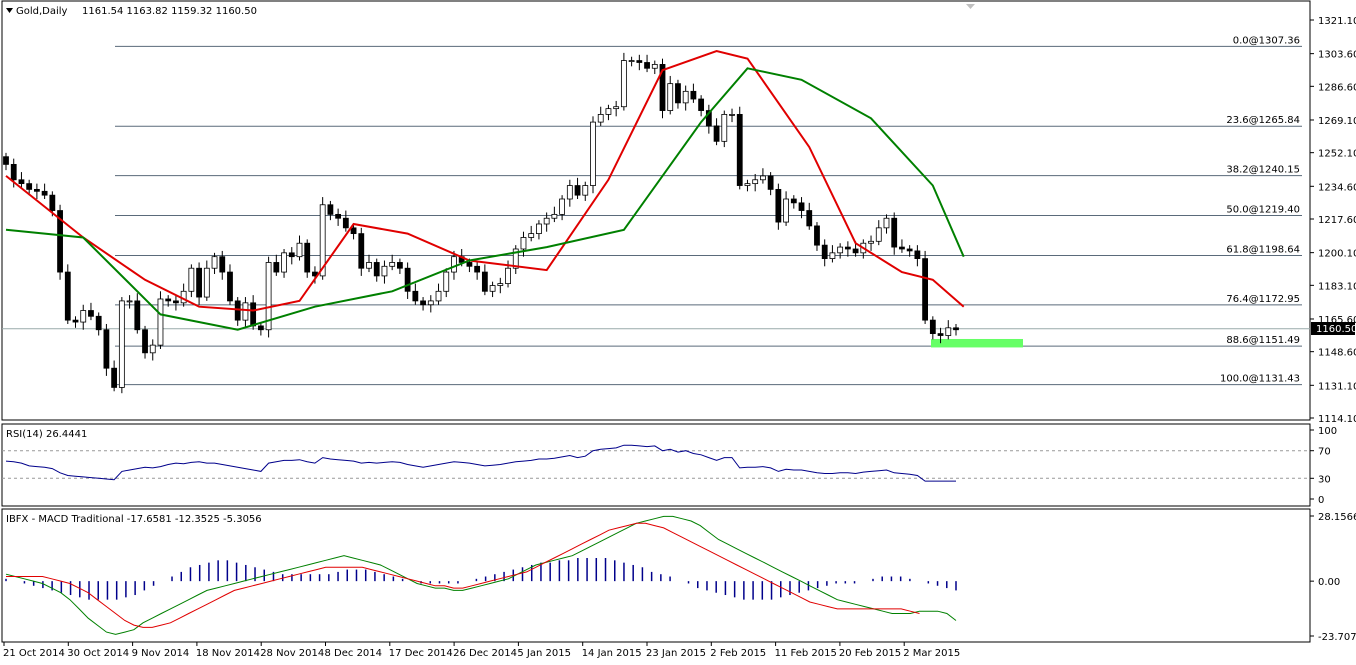  What do you see at coordinates (1263, 170) in the screenshot?
I see `fib-level-label: 38.2@1240.15` at bounding box center [1263, 170].